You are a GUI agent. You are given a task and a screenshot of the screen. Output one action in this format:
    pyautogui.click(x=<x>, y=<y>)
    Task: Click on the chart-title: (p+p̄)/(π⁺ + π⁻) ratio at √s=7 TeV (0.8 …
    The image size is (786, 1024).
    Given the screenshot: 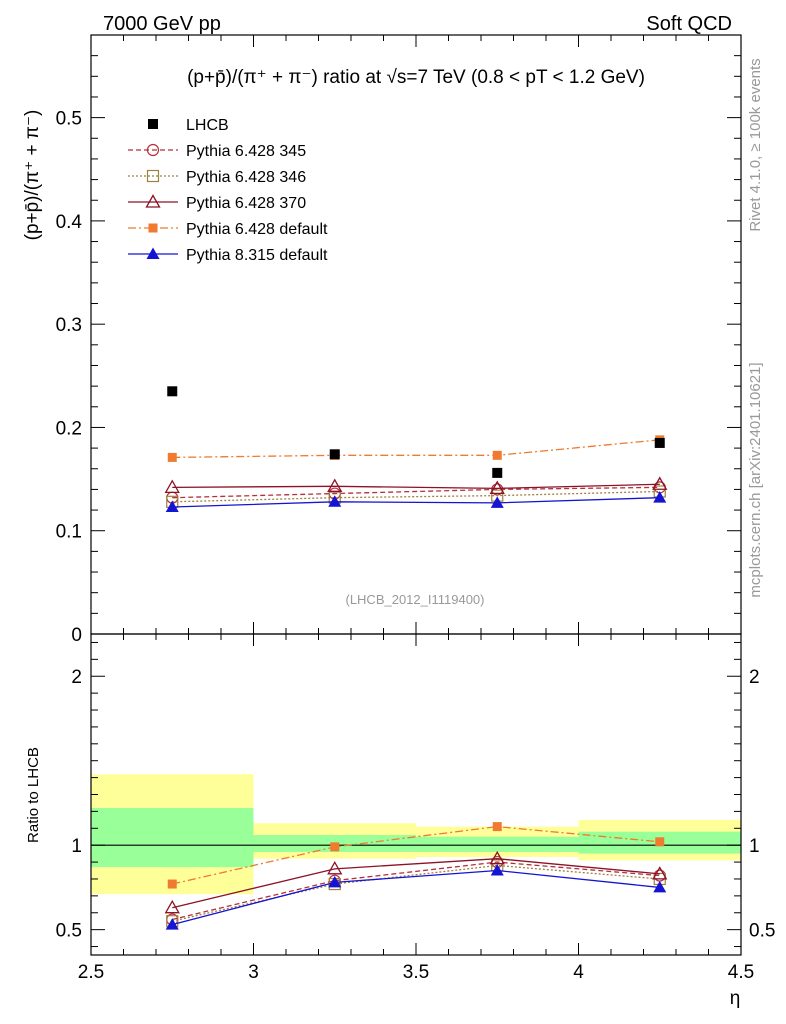 What is the action you would take?
    pyautogui.click(x=416, y=77)
    